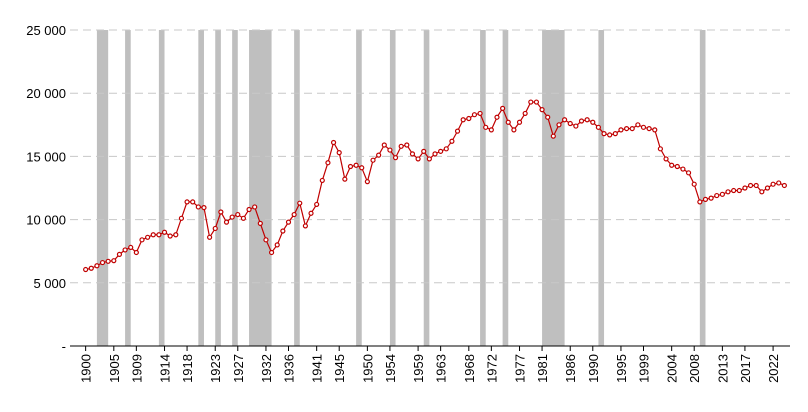  Describe the element at coordinates (418, 368) in the screenshot. I see `x-tick-label: 1959` at that location.